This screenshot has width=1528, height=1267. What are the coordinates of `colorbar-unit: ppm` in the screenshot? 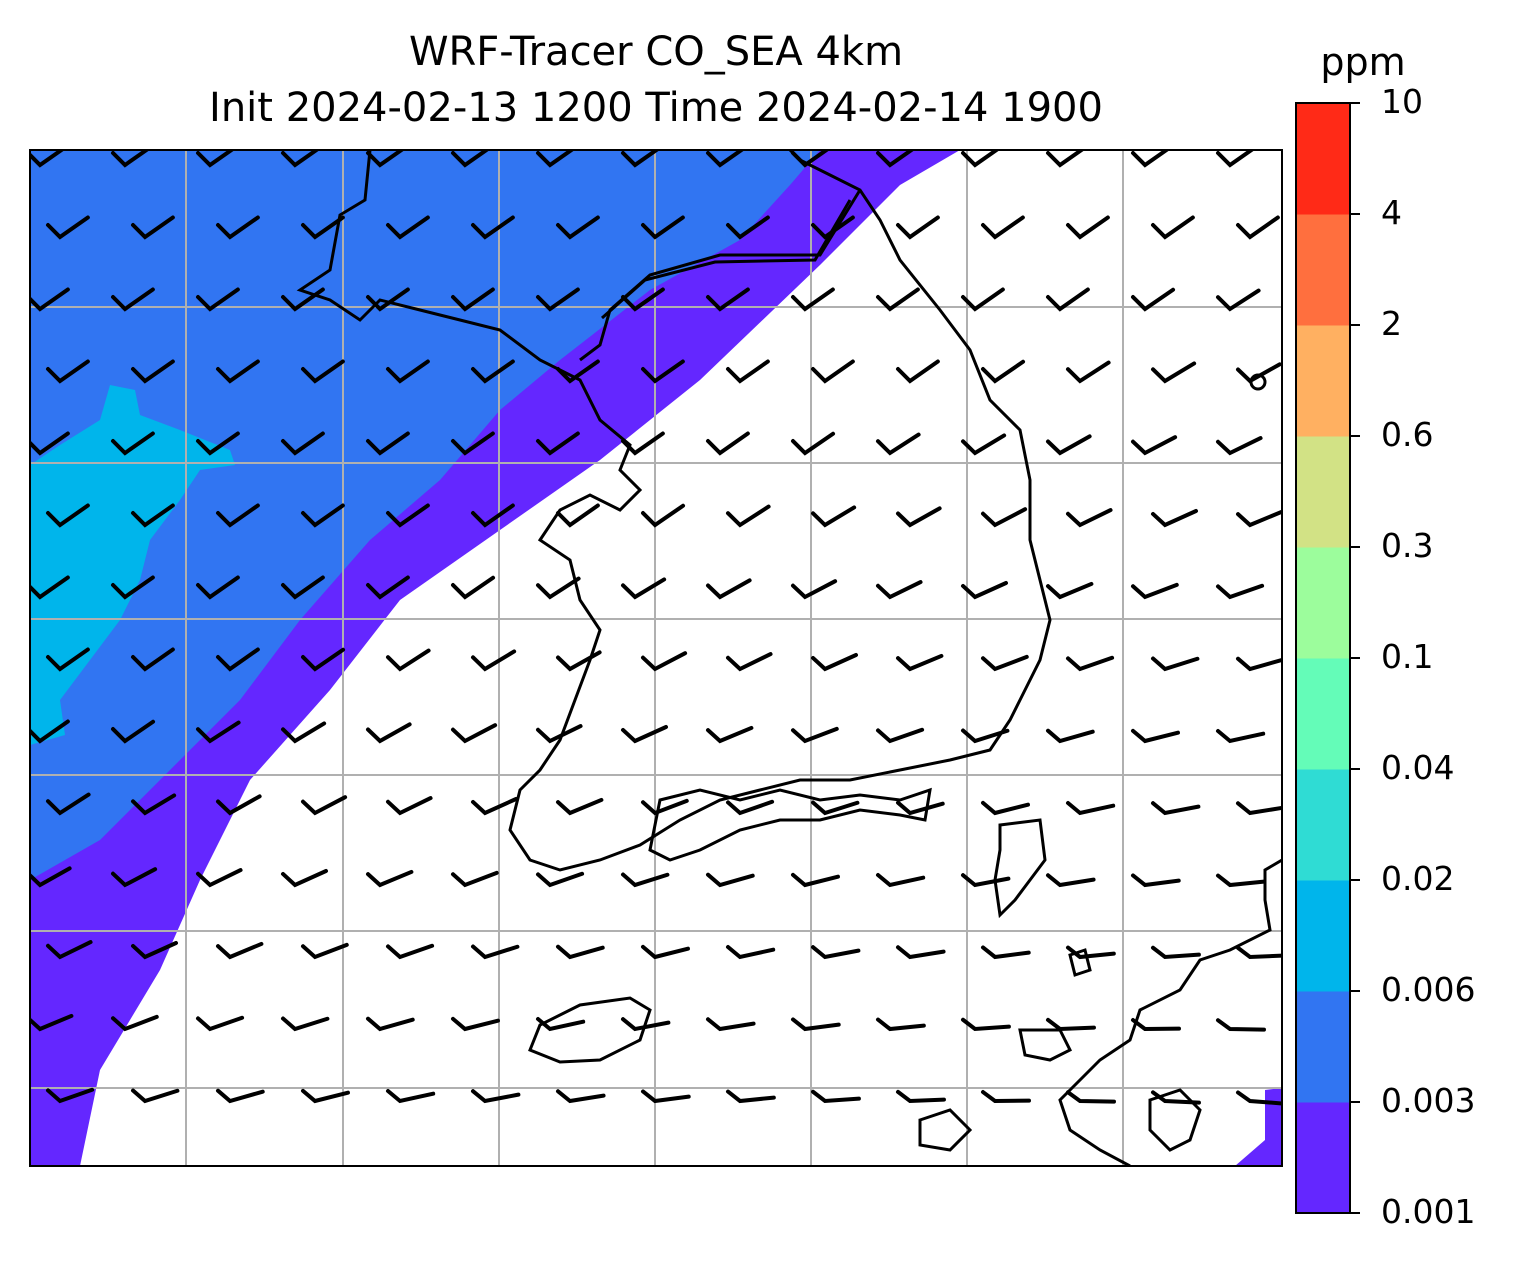 It's located at (1363, 62).